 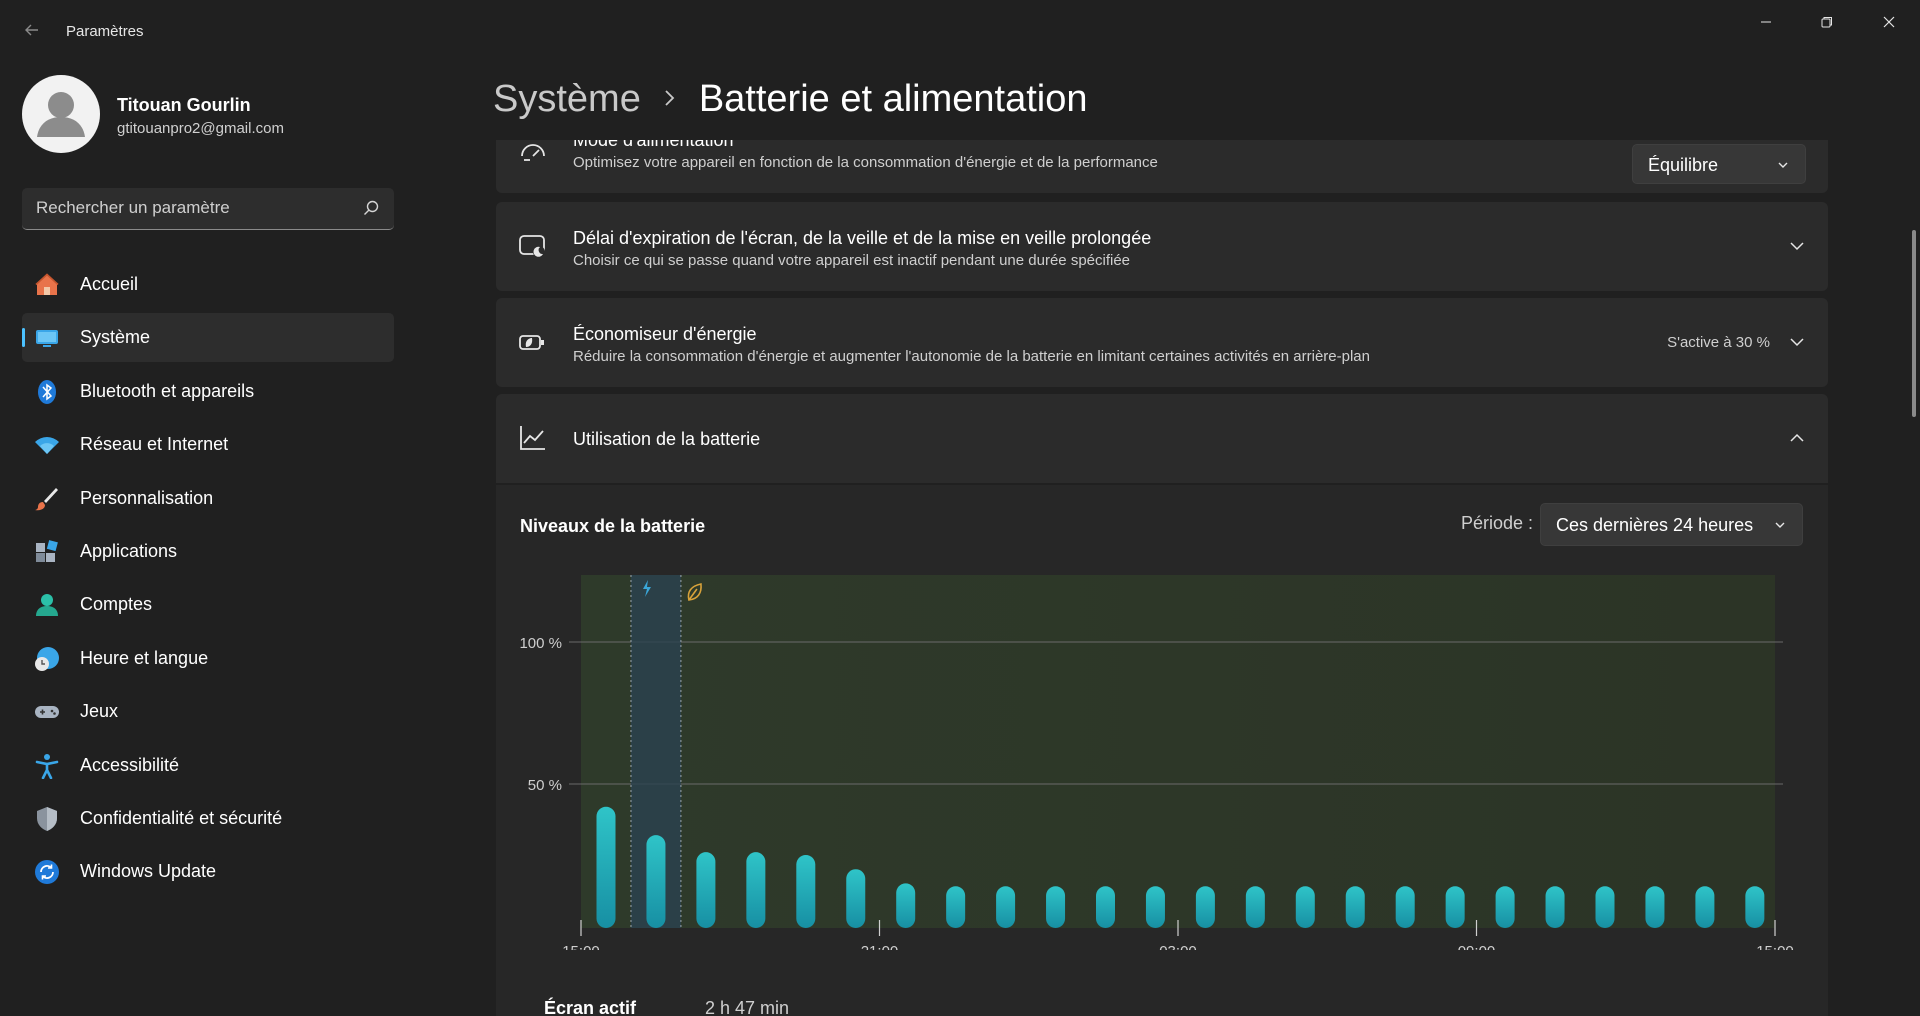 I want to click on scrollbar, so click(x=1914, y=323).